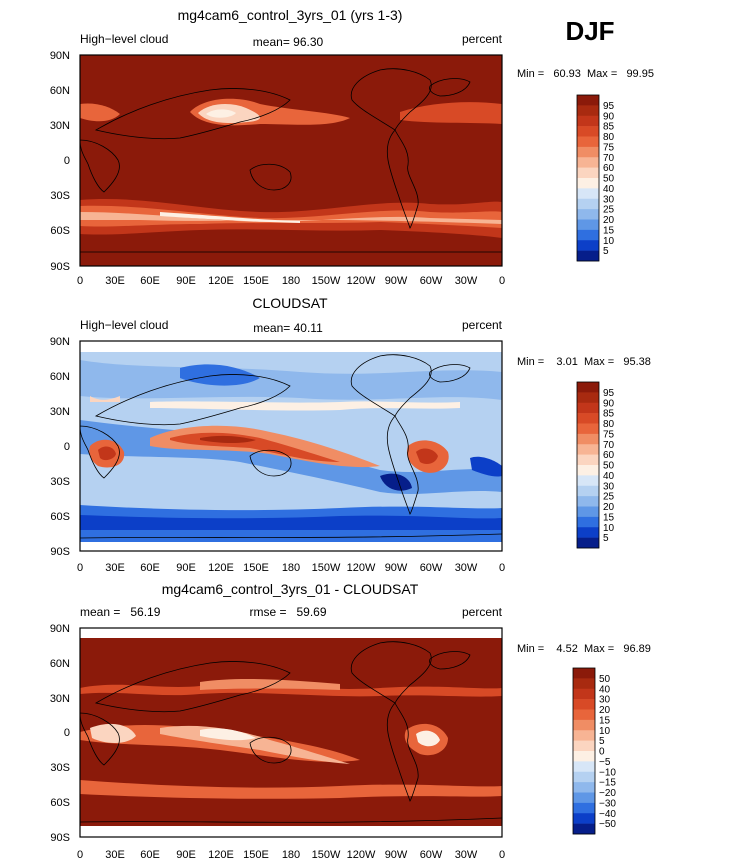 The image size is (732, 865). What do you see at coordinates (288, 328) in the screenshot?
I see `panel-center-label: mean= 40.11` at bounding box center [288, 328].